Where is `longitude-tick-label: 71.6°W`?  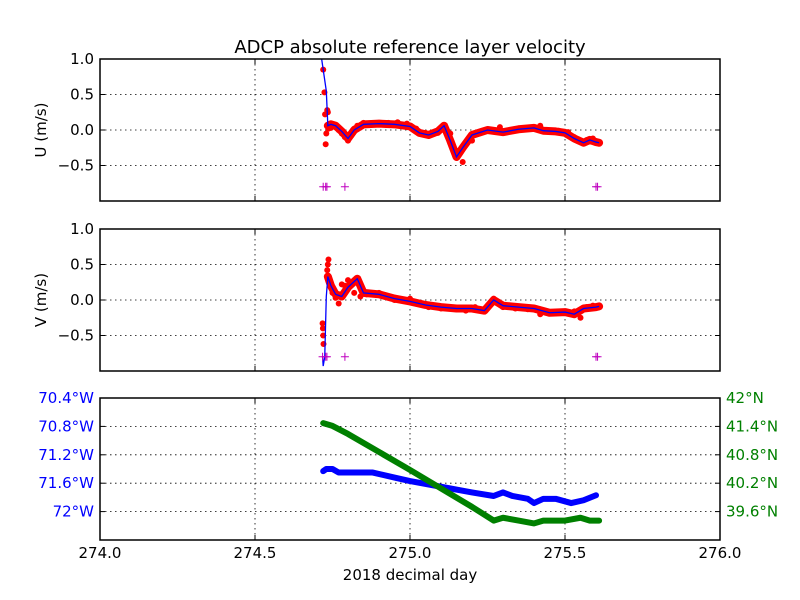
longitude-tick-label: 71.6°W is located at coordinates (66, 483).